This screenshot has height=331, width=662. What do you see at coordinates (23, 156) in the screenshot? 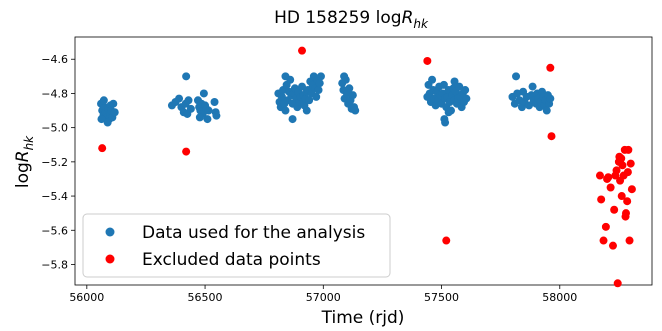
I see `y-axis-label-variable: R` at bounding box center [23, 156].